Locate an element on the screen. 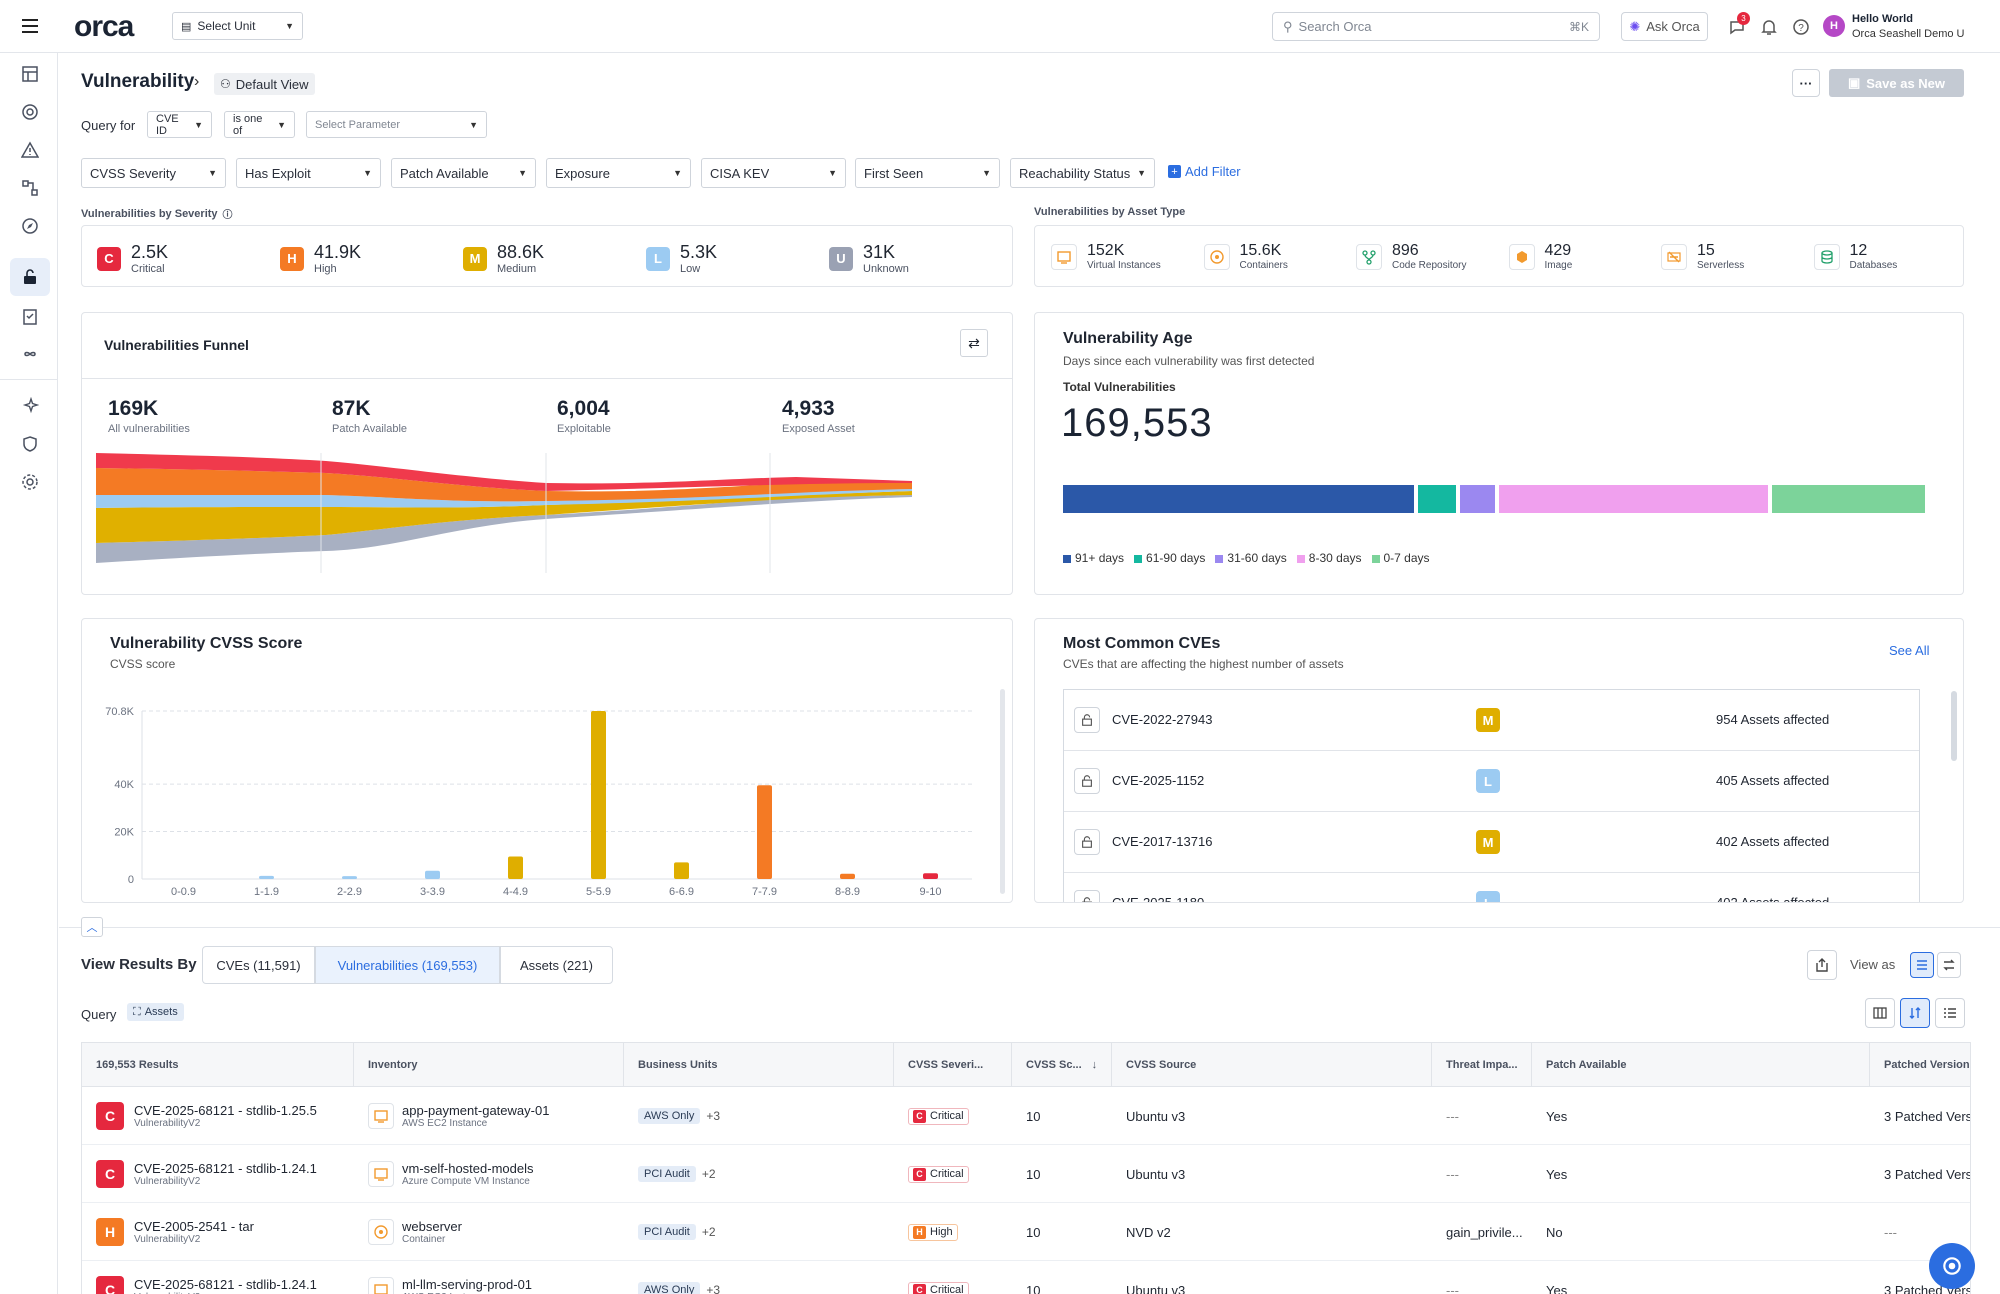 The height and width of the screenshot is (1294, 2000). business-unit-more: +2 is located at coordinates (708, 1232).